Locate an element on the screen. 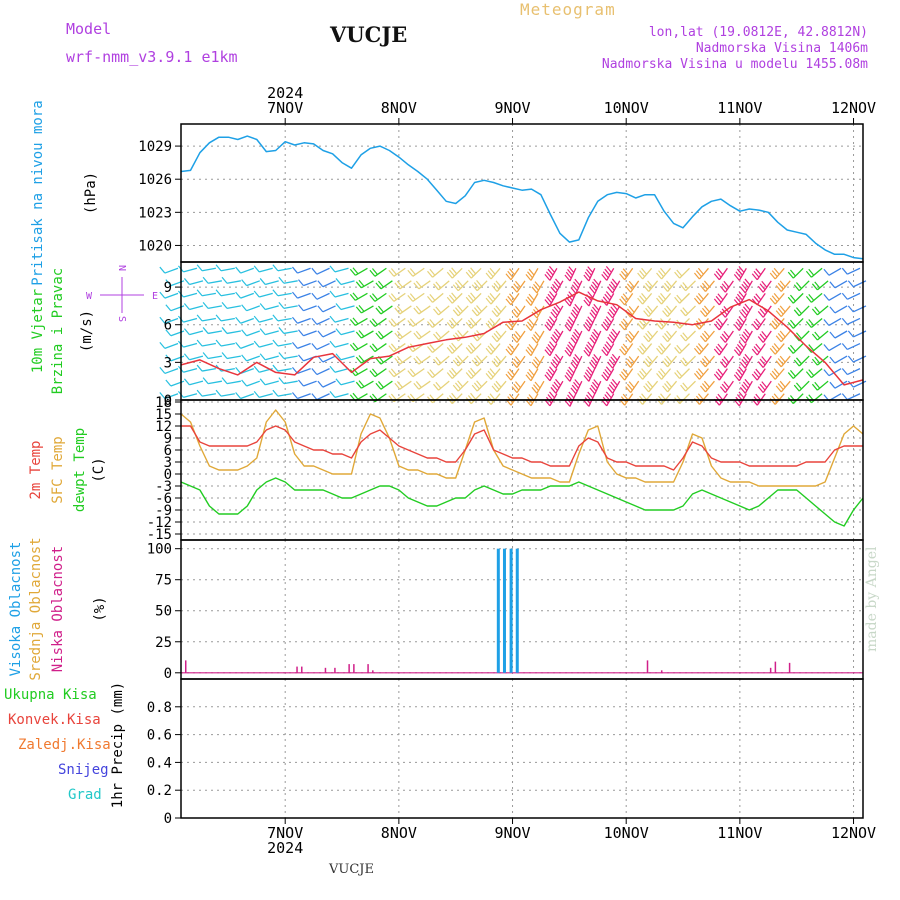  top-date-label: 12NOV is located at coordinates (853, 108).